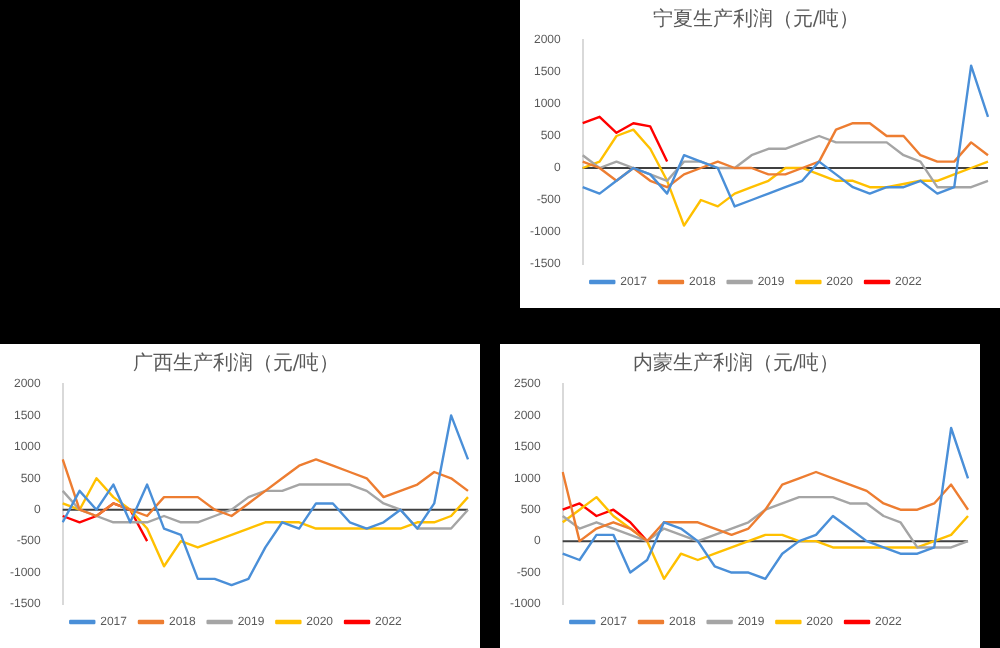  Describe the element at coordinates (736, 363) in the screenshot. I see `chart-title: 内蒙生产利润（元/吨）` at that location.